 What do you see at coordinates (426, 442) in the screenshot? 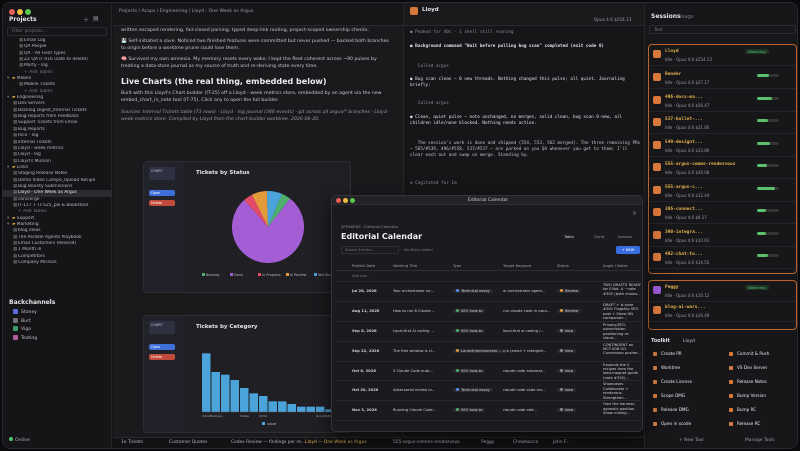
I see `bottom-tab: 555-argus-comms-rendezvous` at bounding box center [426, 442].